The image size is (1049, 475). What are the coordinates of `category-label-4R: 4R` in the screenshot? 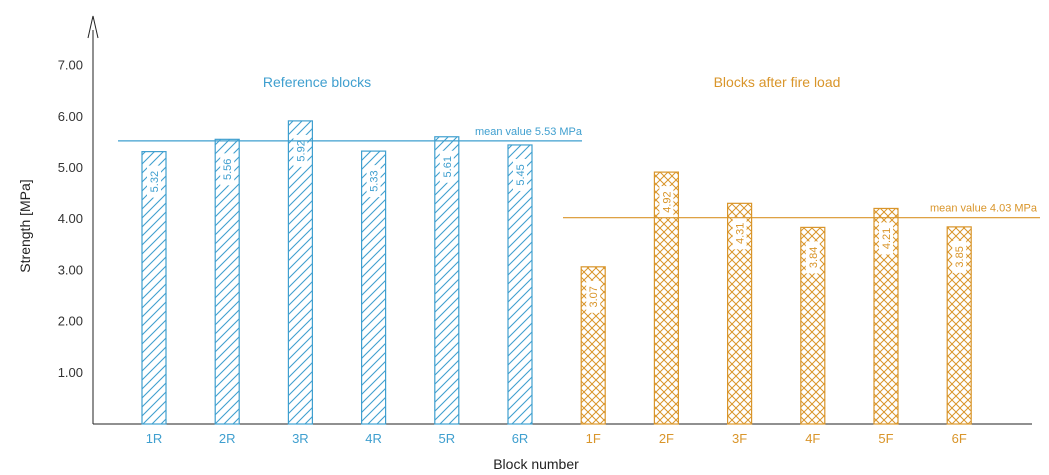 It's located at (373, 438).